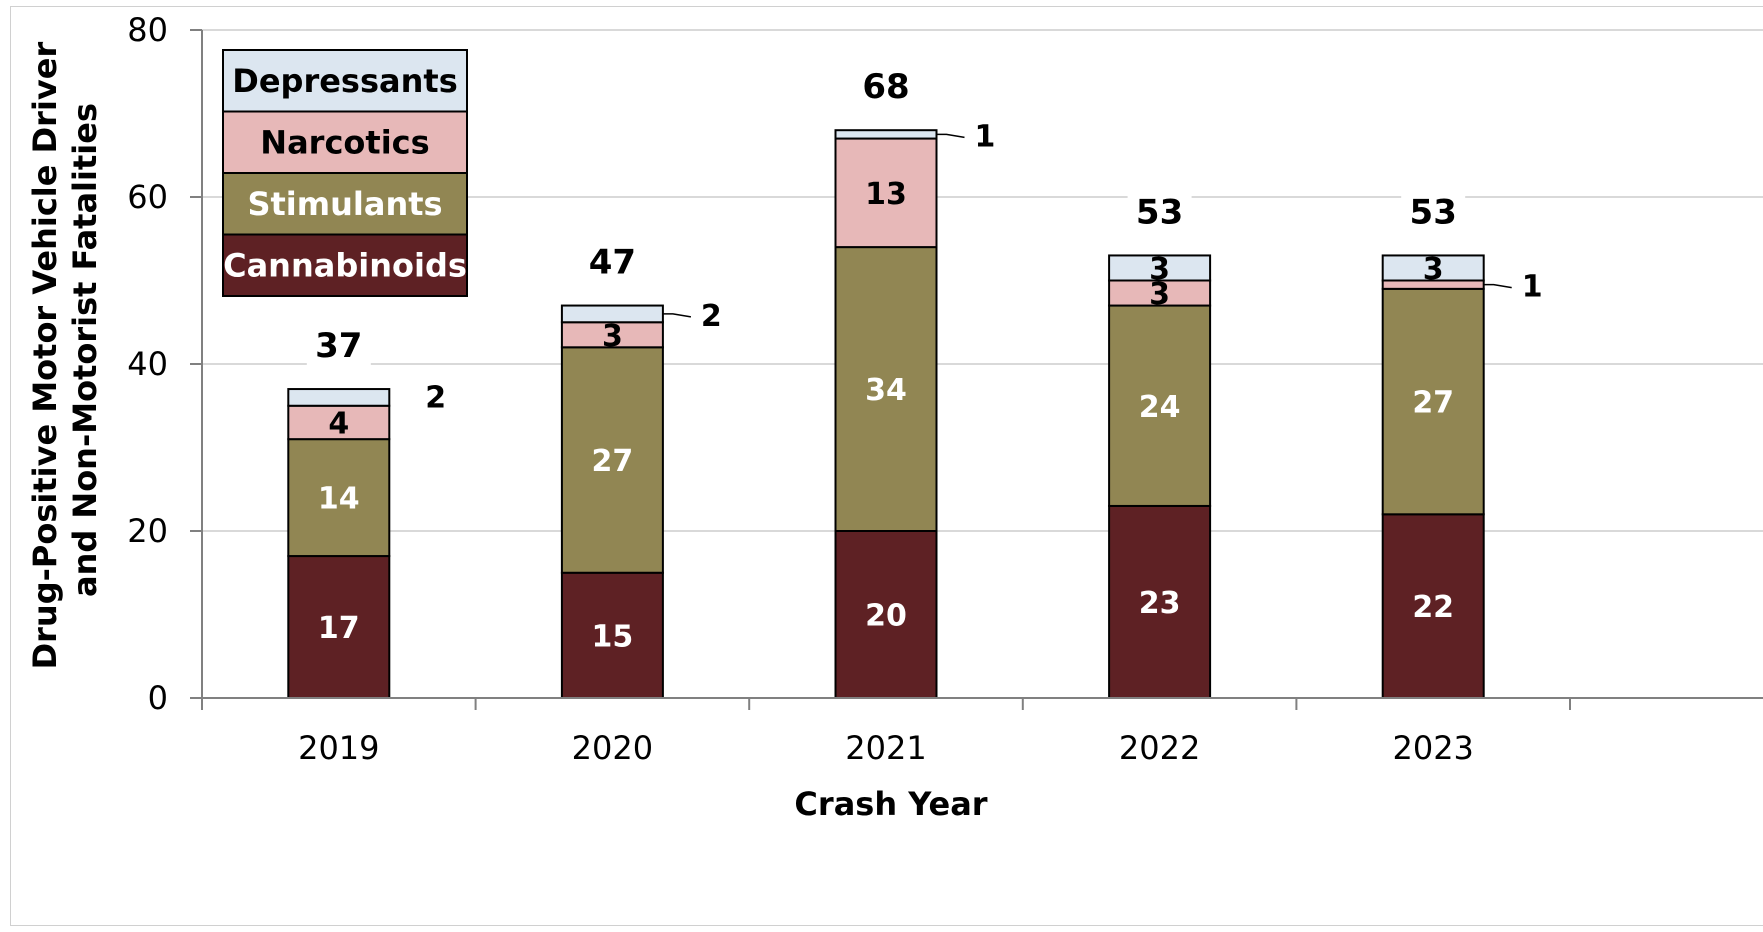 This screenshot has width=1763, height=932. What do you see at coordinates (1532, 287) in the screenshot?
I see `data-label-narcotics: 1` at bounding box center [1532, 287].